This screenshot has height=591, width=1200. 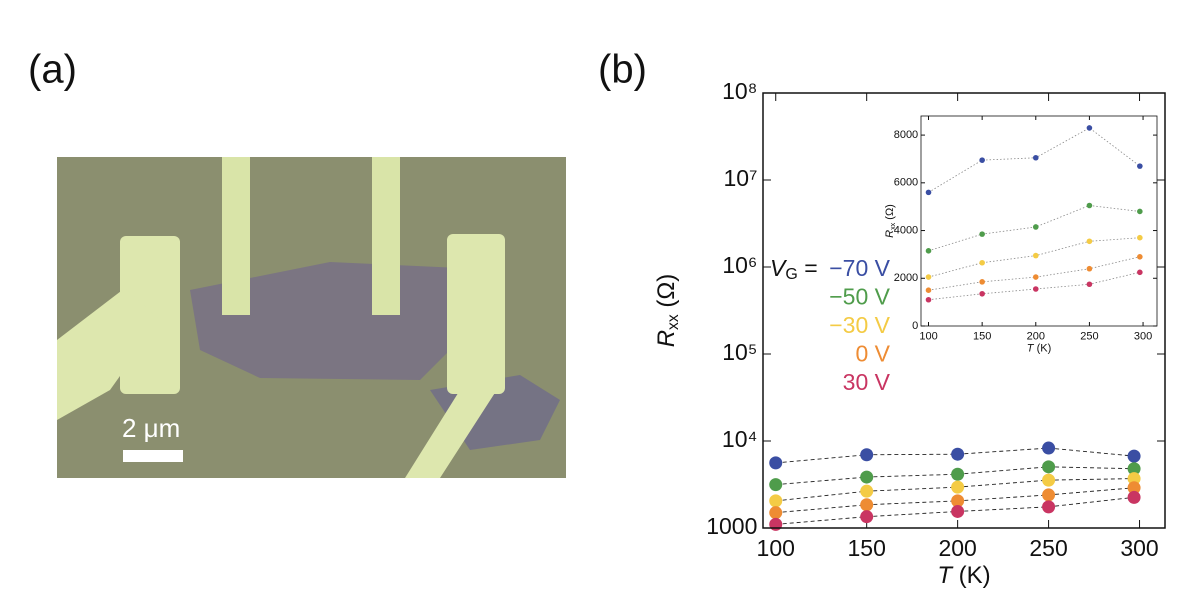 What do you see at coordinates (906, 135) in the screenshot?
I see `y-tick-label: 8000` at bounding box center [906, 135].